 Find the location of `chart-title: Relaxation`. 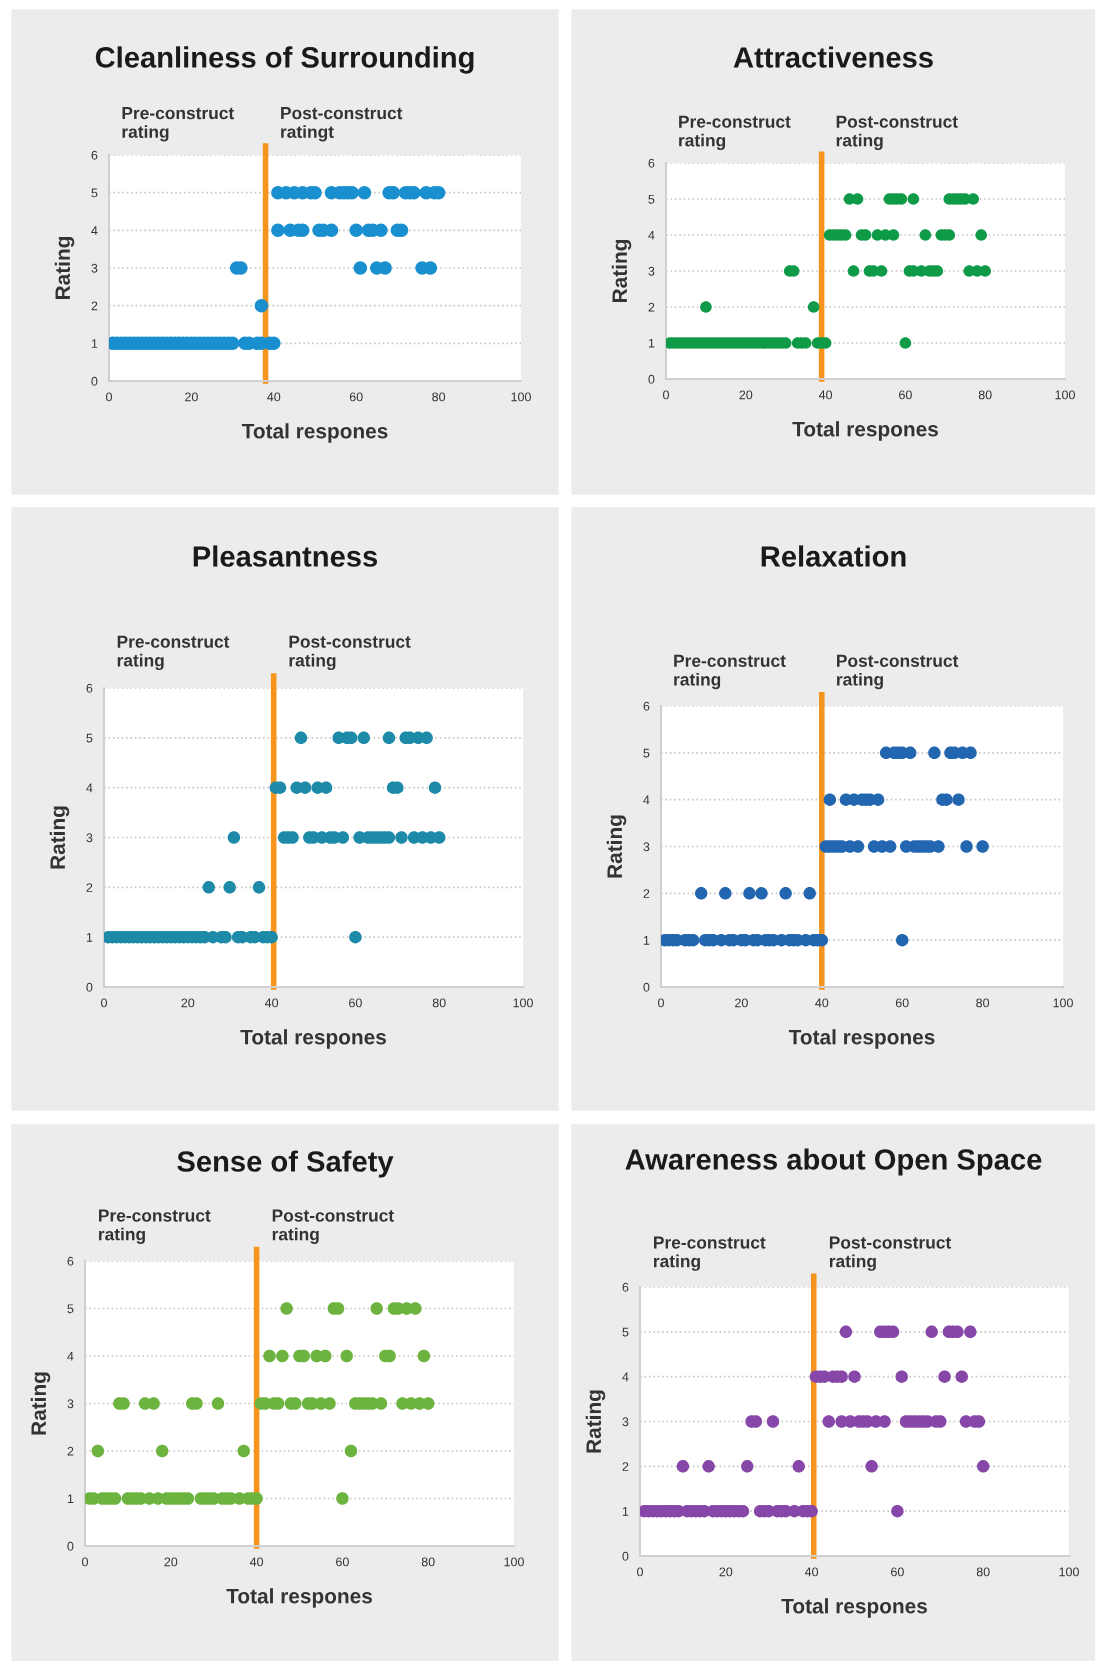

chart-title: Relaxation is located at coordinates (833, 556).